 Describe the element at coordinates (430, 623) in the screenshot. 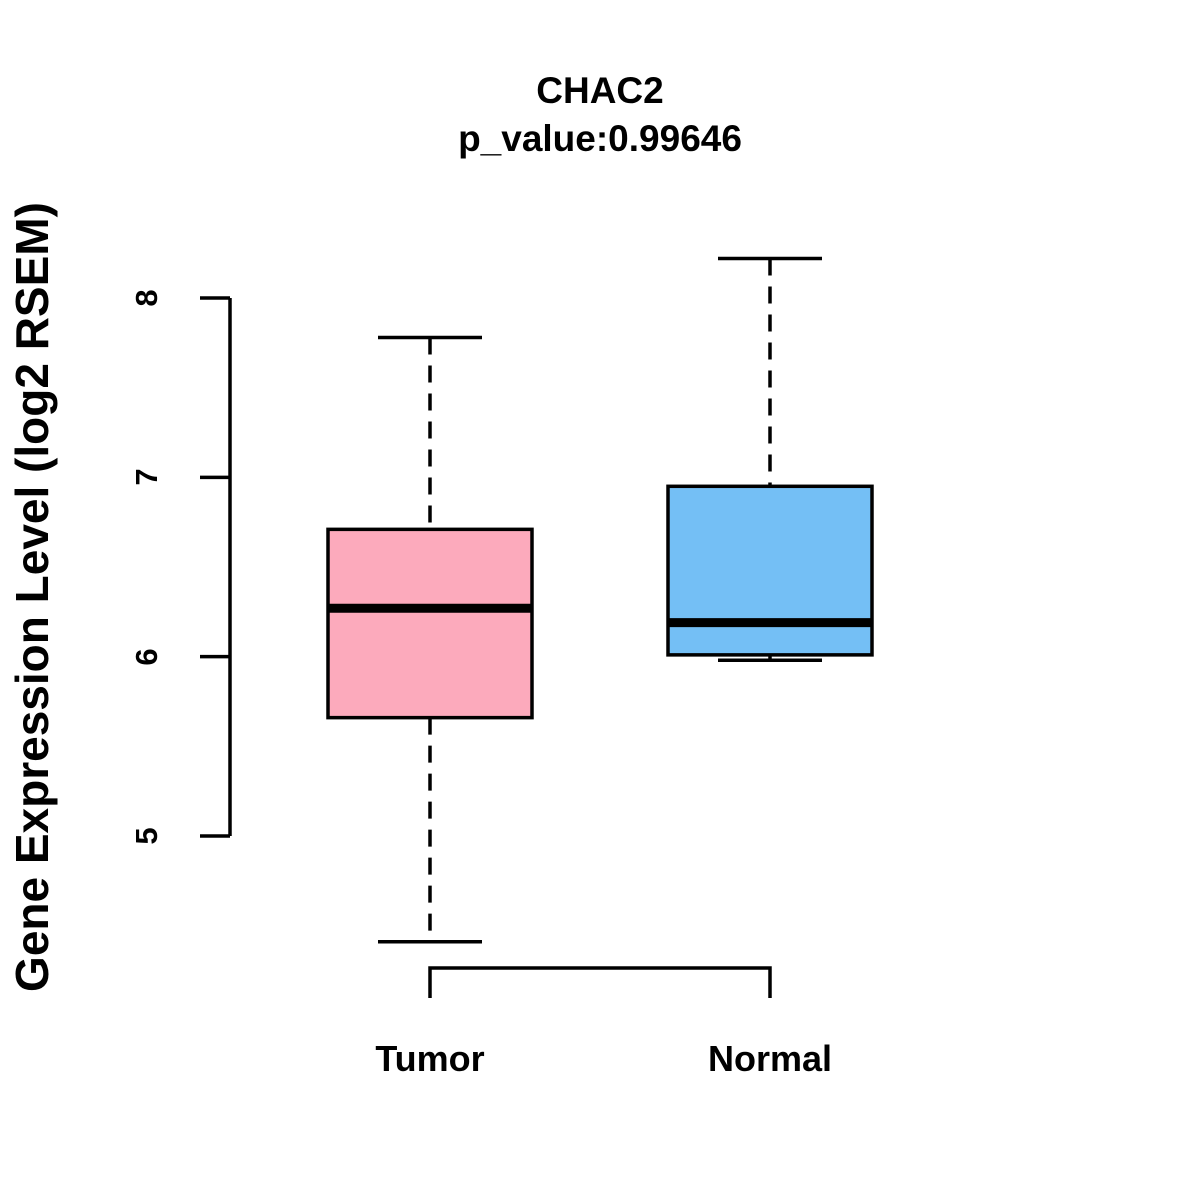

I see `iqr-box-tumor` at that location.